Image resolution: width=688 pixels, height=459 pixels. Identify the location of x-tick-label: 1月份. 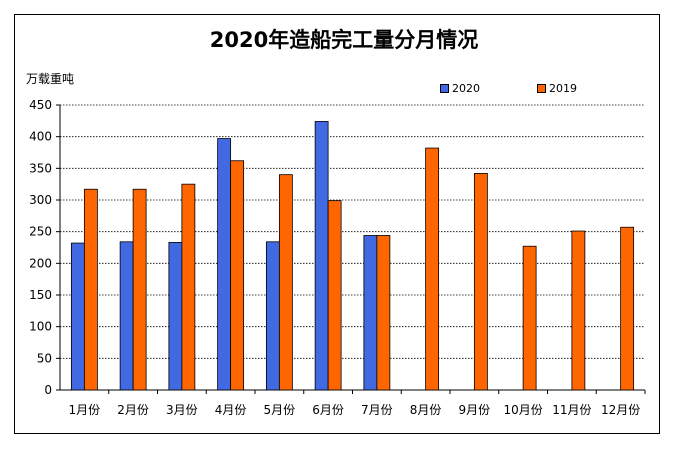
(85, 410).